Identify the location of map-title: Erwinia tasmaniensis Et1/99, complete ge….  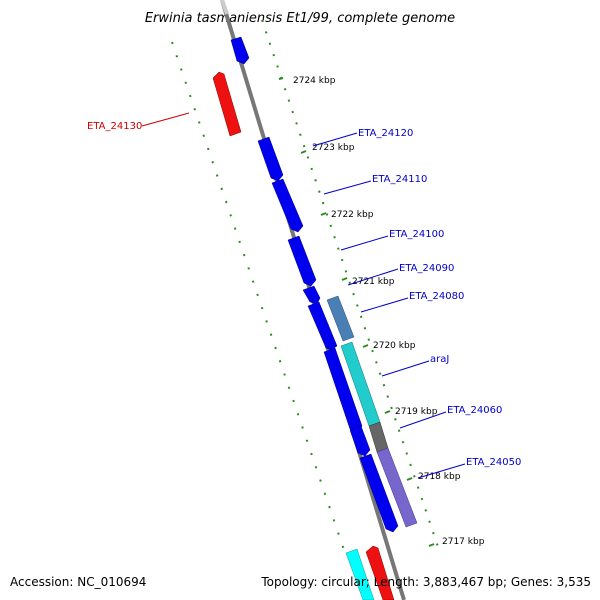
(300, 18).